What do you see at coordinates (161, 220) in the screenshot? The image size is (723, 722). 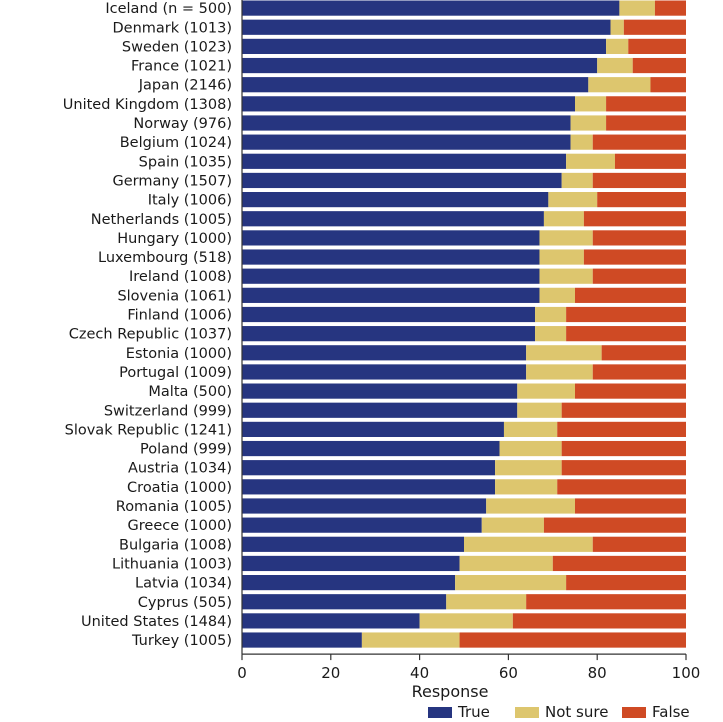 I see `category-label: Netherlands (1005)` at bounding box center [161, 220].